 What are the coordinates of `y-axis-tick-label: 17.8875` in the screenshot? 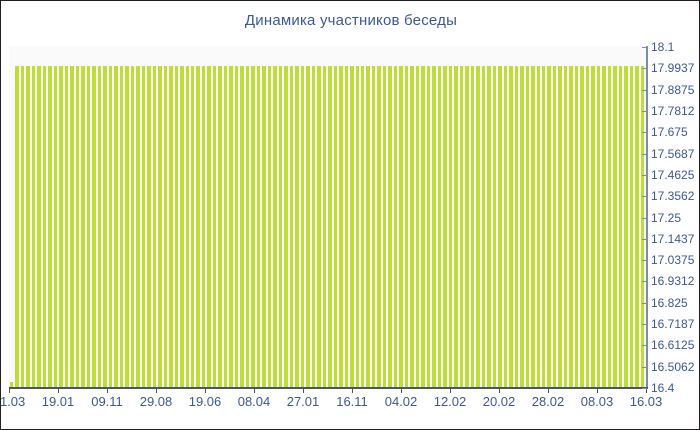 It's located at (673, 89).